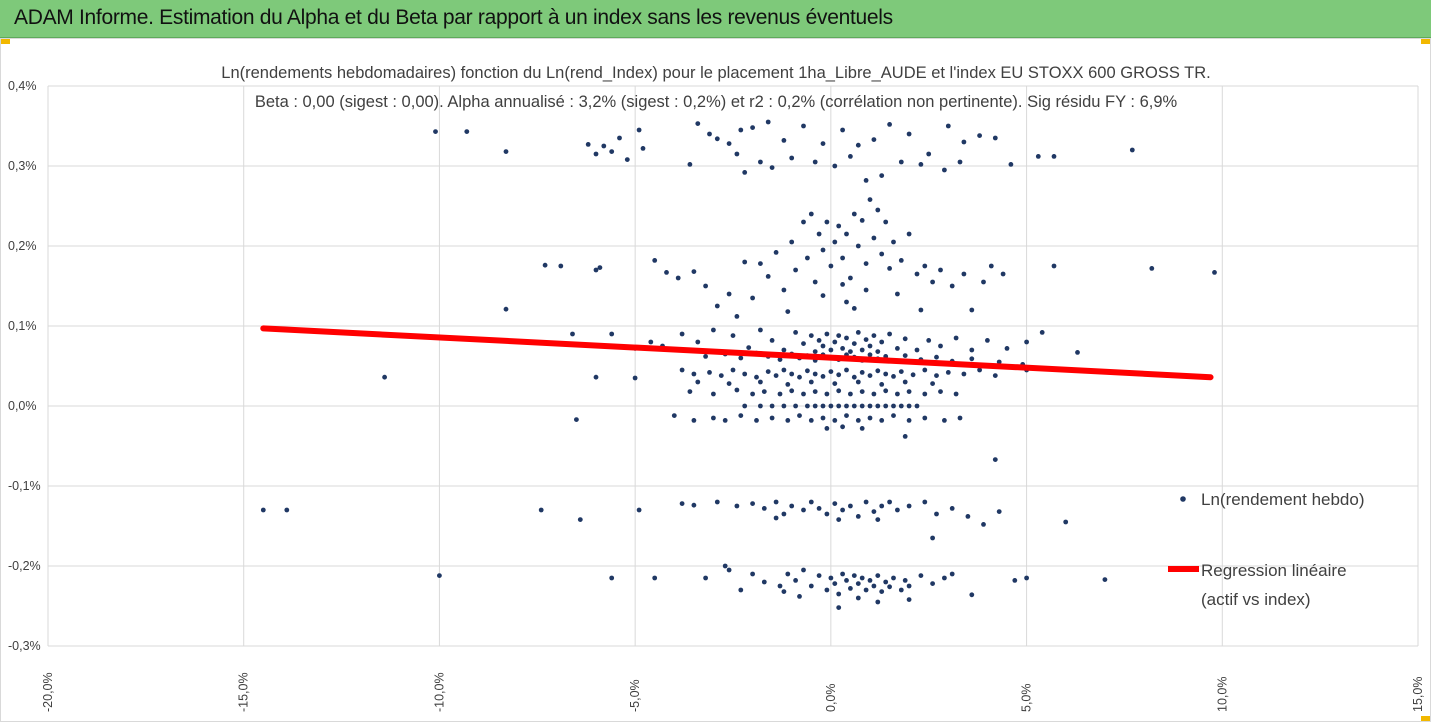 Image resolution: width=1431 pixels, height=722 pixels. Describe the element at coordinates (1283, 499) in the screenshot. I see `legend-label-scatter: Ln(rendement hebdo)` at that location.